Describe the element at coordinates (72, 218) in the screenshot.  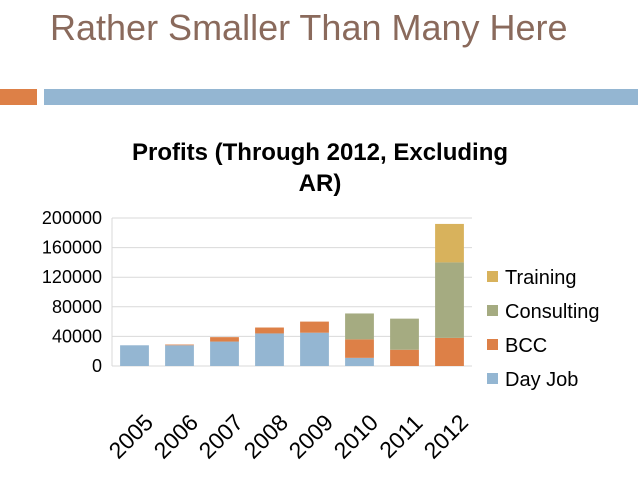
I see `y-tick-label: 200000` at that location.